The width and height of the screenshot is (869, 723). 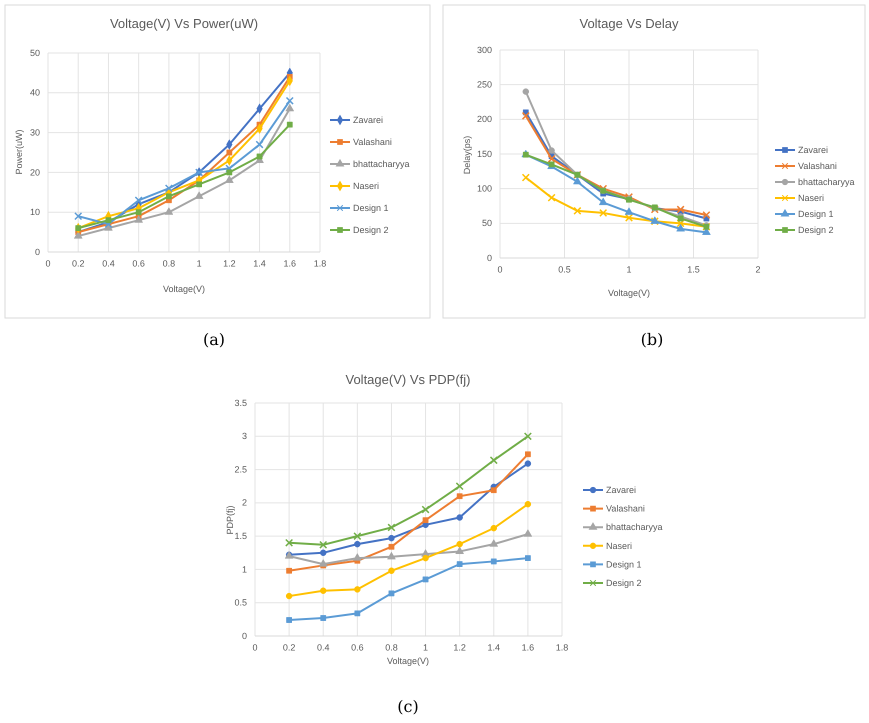 I want to click on y-tick-label: 250, so click(x=484, y=85).